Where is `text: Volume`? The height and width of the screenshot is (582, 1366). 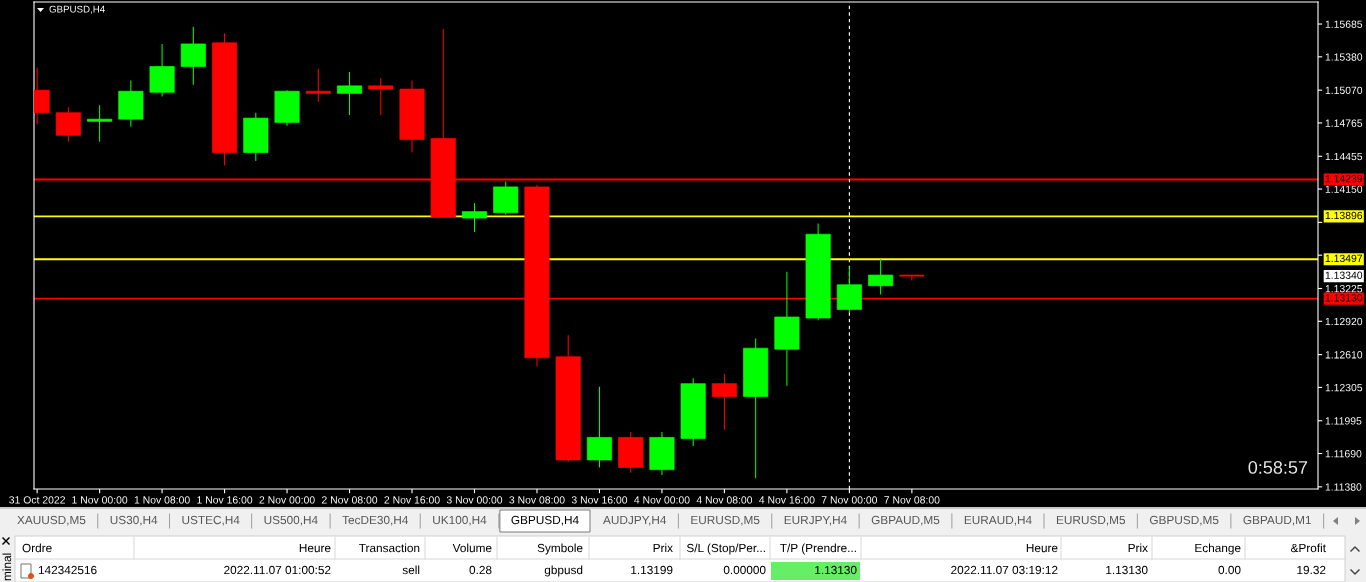 text: Volume is located at coordinates (472, 548).